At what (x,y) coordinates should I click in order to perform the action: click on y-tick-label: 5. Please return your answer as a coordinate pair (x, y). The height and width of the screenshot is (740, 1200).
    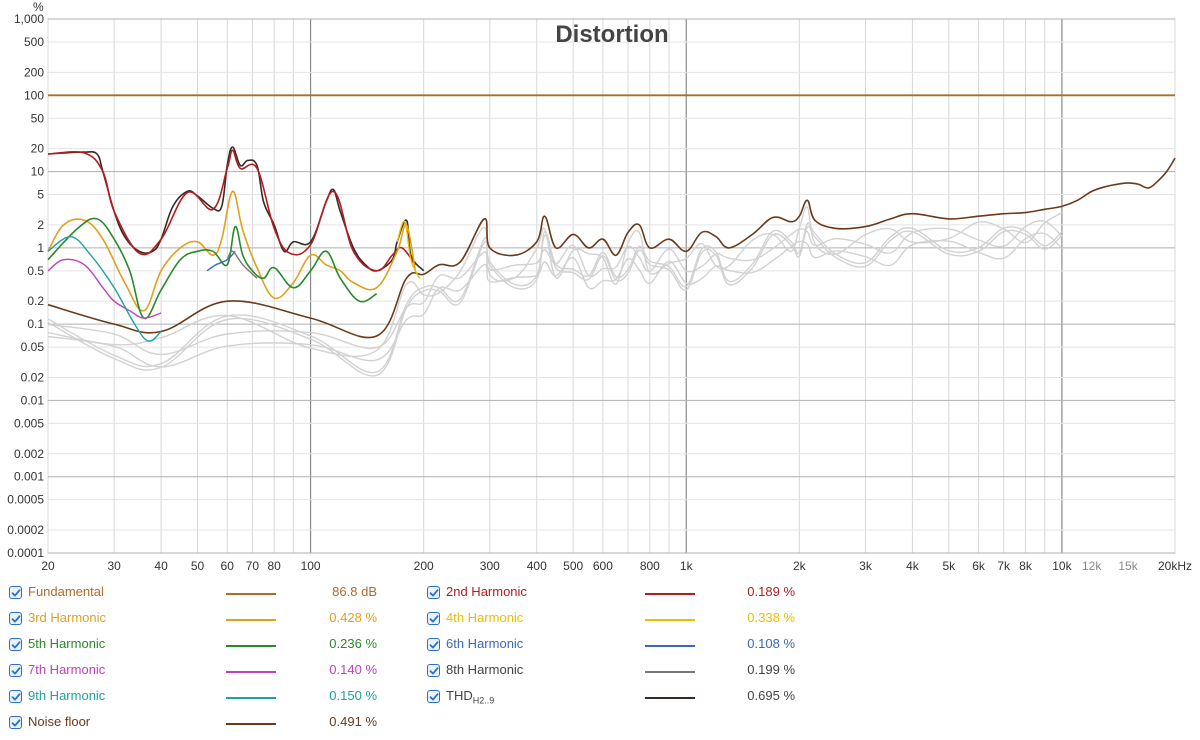
    Looking at the image, I should click on (40, 195).